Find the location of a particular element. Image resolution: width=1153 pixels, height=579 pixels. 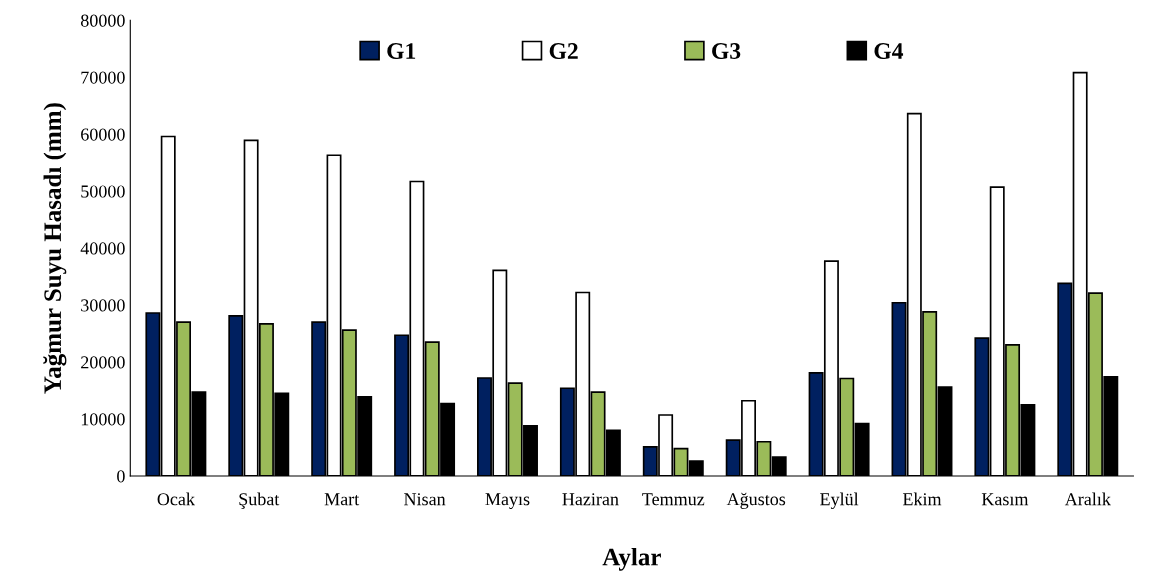

legend-label: G3 is located at coordinates (726, 51).